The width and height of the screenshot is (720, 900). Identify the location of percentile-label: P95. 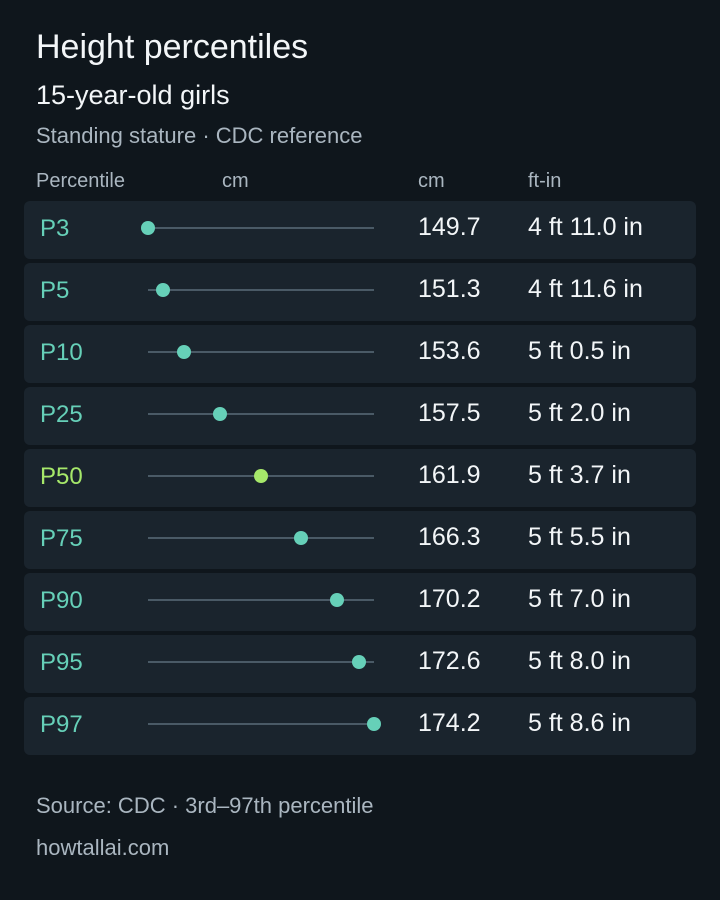
(61, 662).